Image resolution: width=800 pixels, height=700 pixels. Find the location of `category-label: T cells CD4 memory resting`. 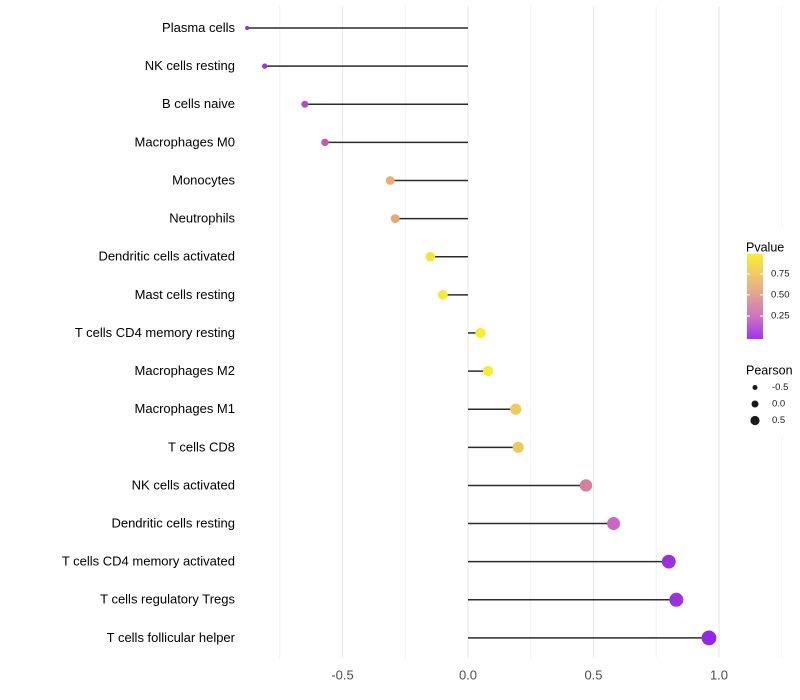

category-label: T cells CD4 memory resting is located at coordinates (155, 332).